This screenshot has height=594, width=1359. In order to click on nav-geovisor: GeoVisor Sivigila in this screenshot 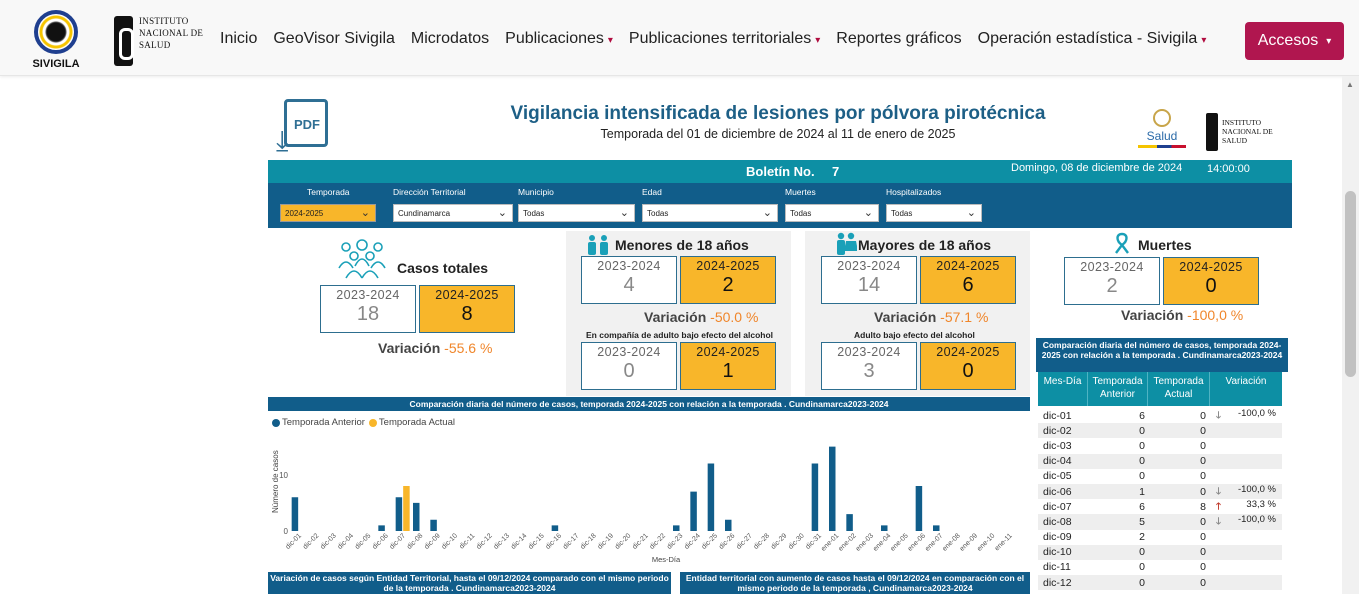, I will do `click(334, 38)`.